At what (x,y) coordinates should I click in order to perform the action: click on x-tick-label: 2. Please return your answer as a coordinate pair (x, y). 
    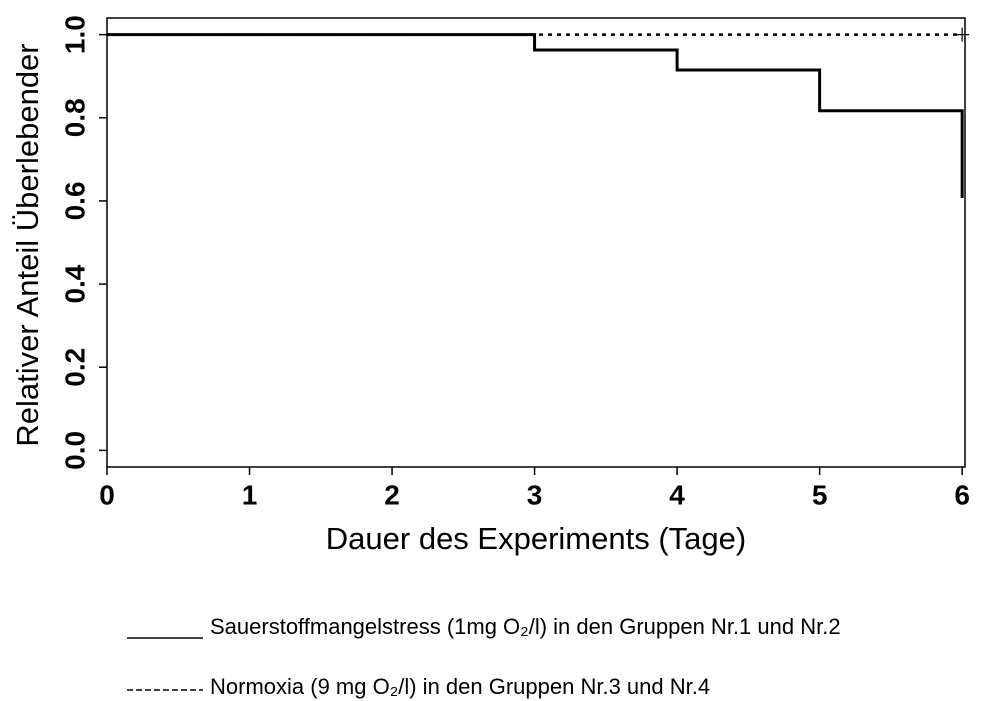
    Looking at the image, I should click on (392, 494).